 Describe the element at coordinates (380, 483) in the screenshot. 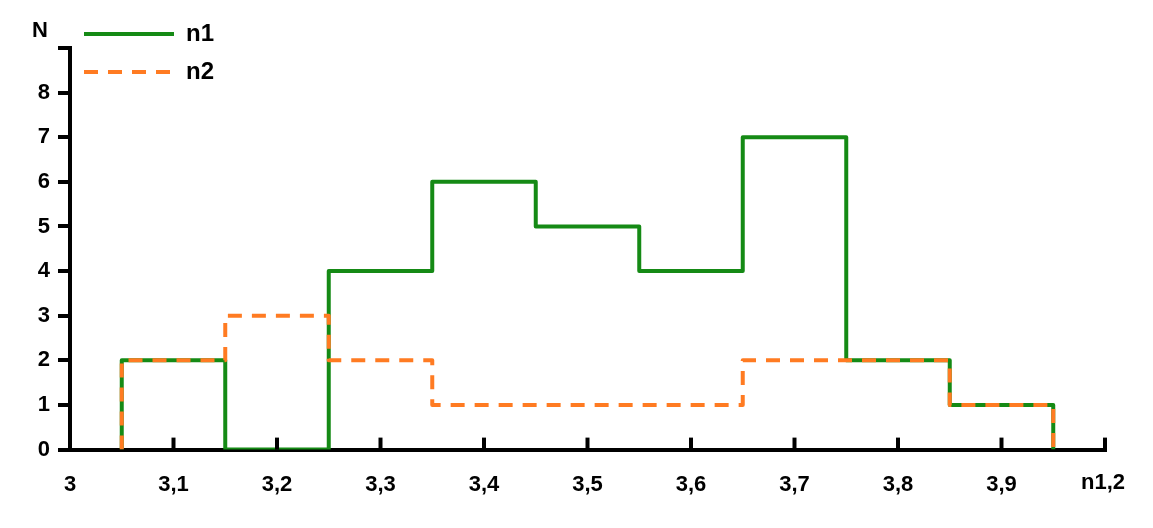

I see `x-tick-label: 3,3` at that location.